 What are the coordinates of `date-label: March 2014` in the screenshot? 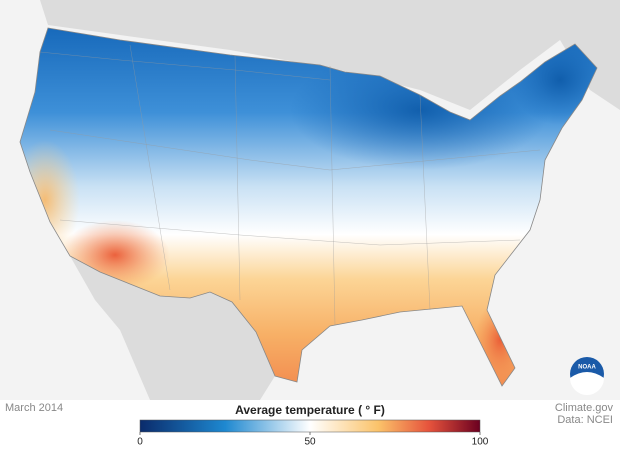 It's located at (34, 408).